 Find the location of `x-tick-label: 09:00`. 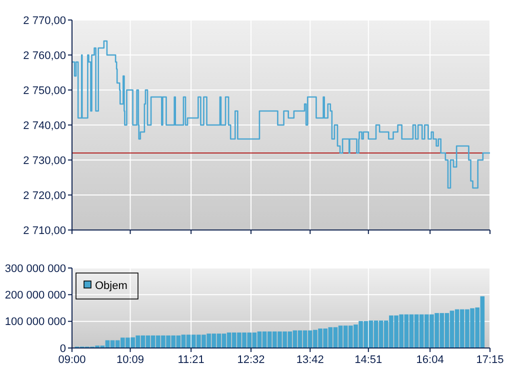

x-tick-label: 09:00 is located at coordinates (72, 360).